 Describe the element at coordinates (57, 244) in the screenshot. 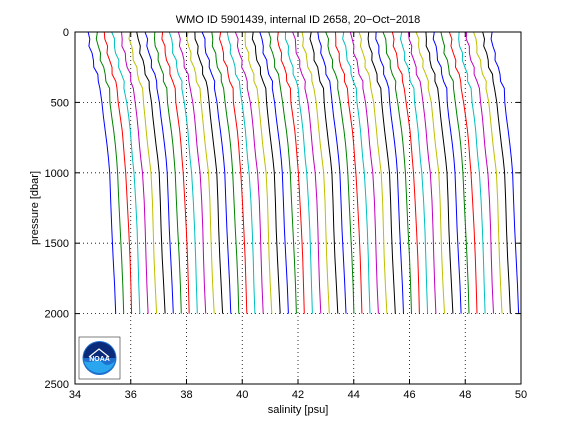

I see `y-tick-label: 1500` at that location.